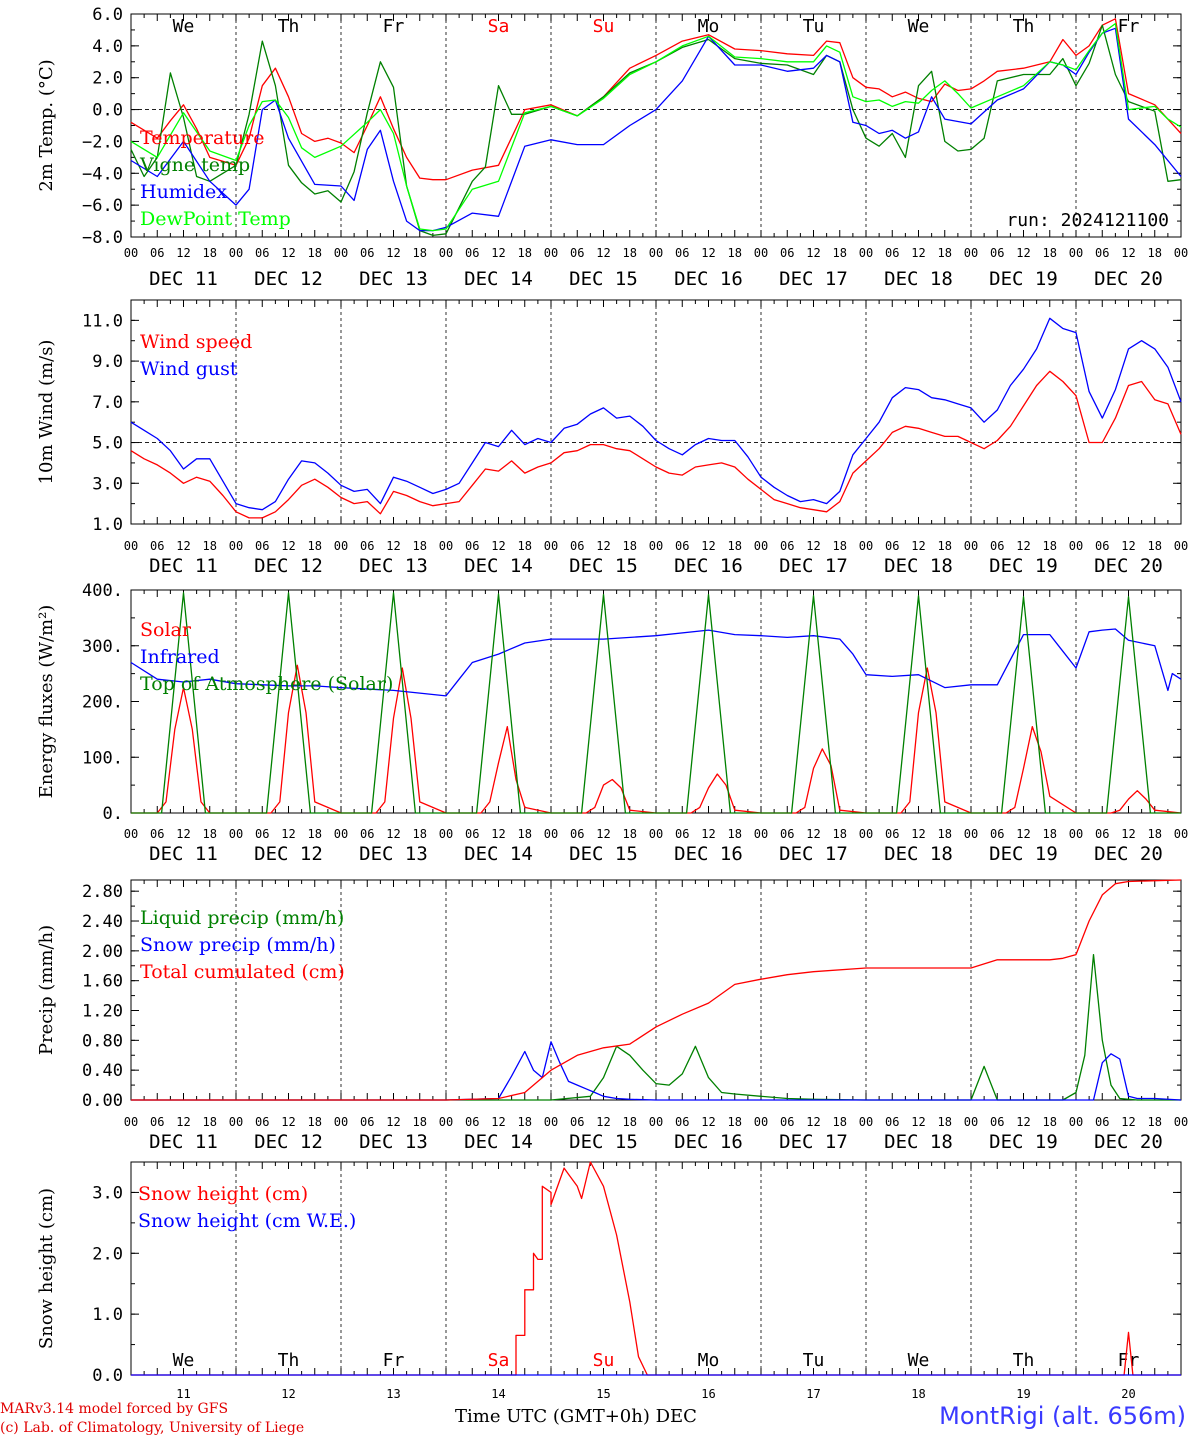 This screenshot has height=1440, width=1194. Describe the element at coordinates (215, 219) in the screenshot. I see `legend-entry: DewPoint Temp` at that location.